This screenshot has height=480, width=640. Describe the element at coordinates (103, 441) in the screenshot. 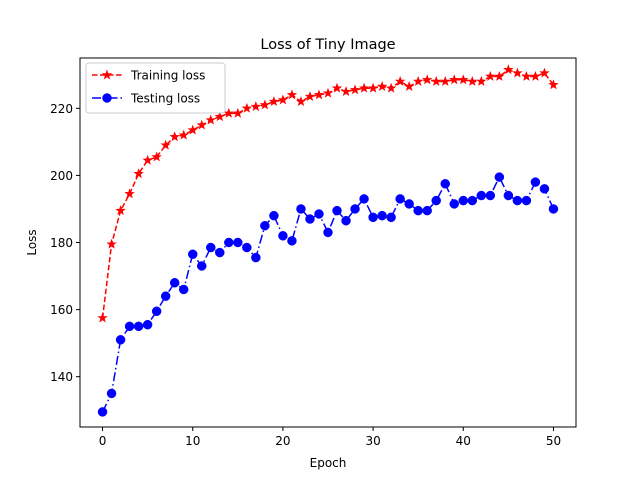

I see `x-tick-label: 0` at that location.